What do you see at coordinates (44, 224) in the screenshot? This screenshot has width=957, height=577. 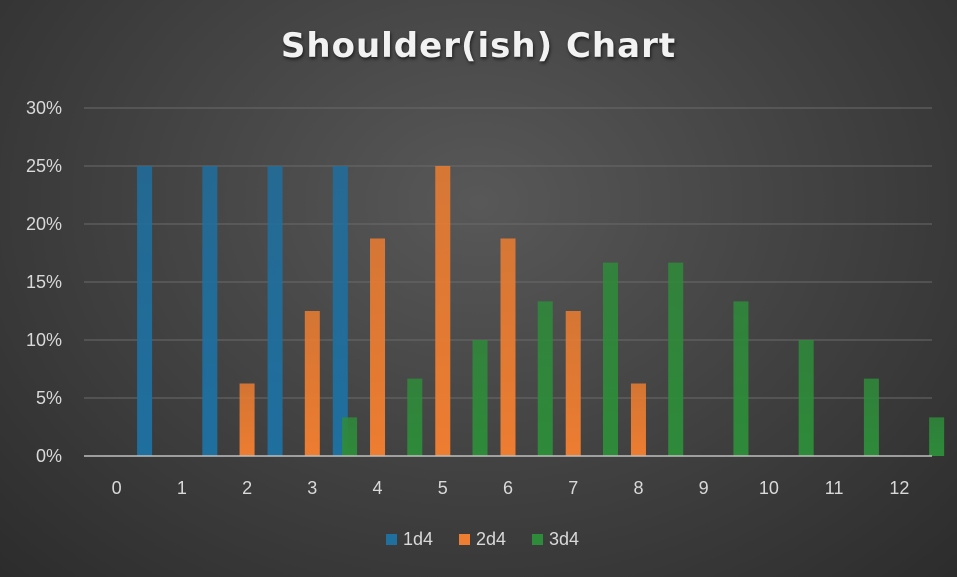 I see `y-tick-label: 20%` at bounding box center [44, 224].